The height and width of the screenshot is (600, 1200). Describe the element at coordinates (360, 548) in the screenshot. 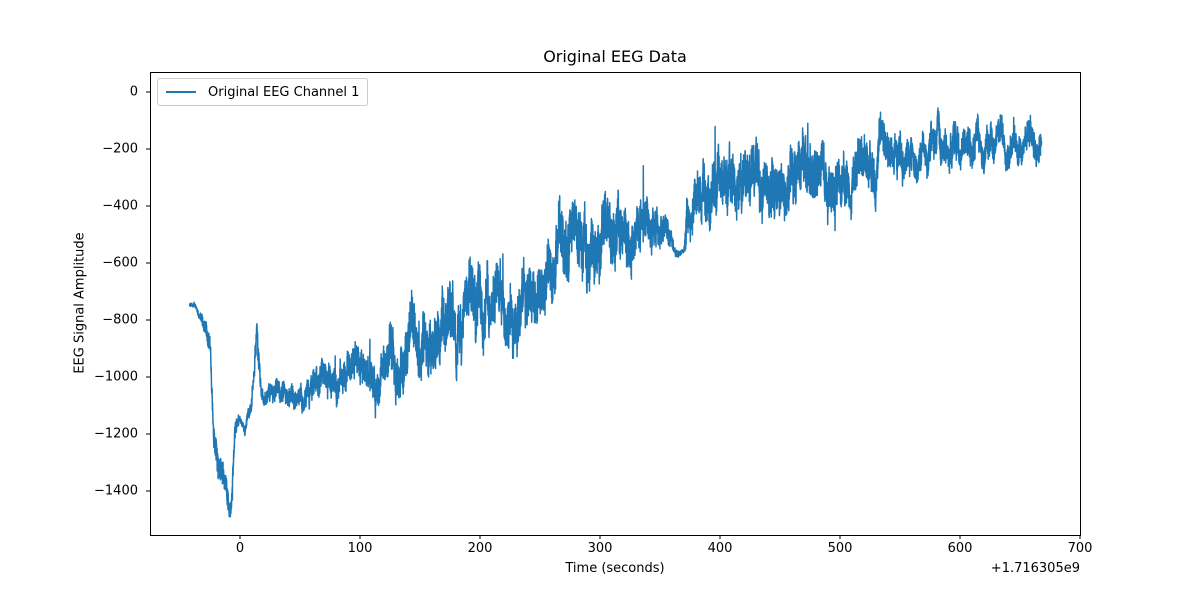

I see `x-tick-label: 100` at that location.